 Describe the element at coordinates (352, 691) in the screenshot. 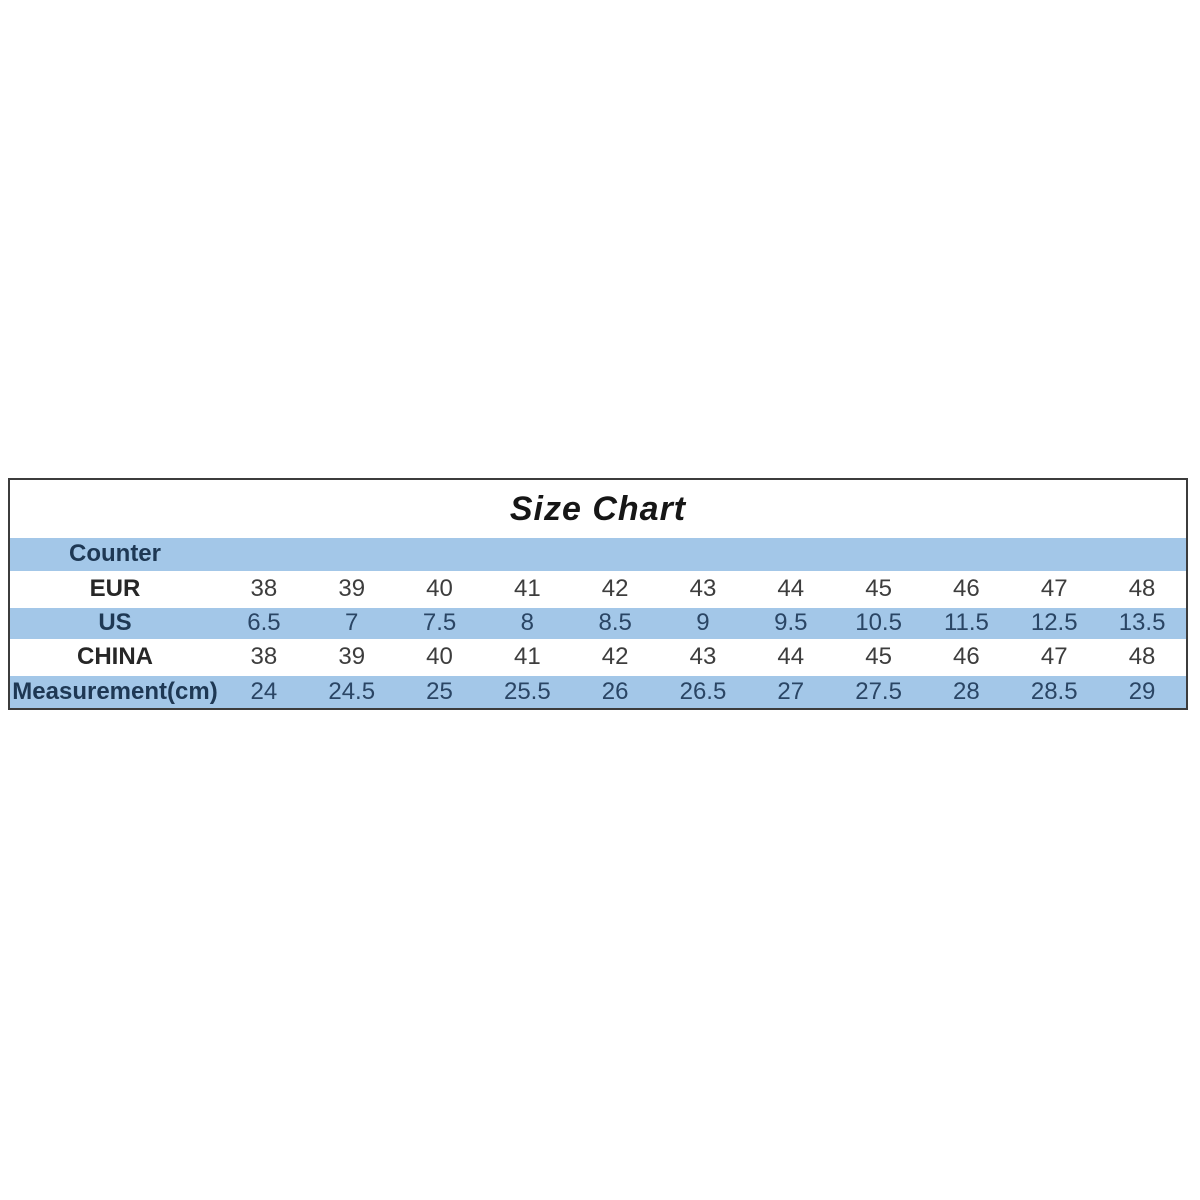

I see `size-cell: 24.5` at that location.